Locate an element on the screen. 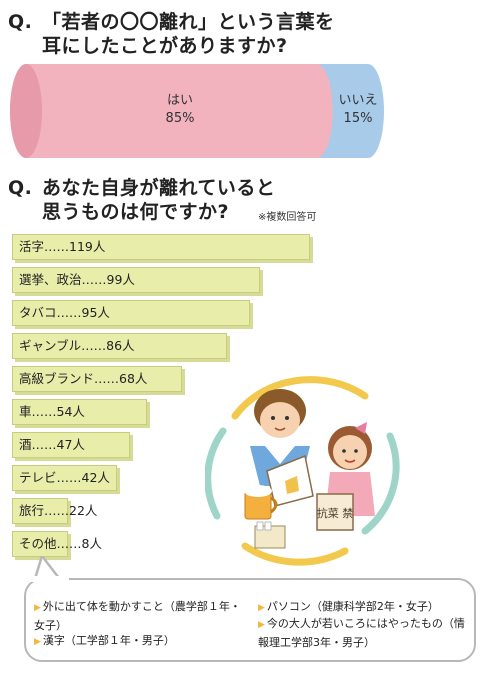  box-drawing is located at coordinates (290, 480).